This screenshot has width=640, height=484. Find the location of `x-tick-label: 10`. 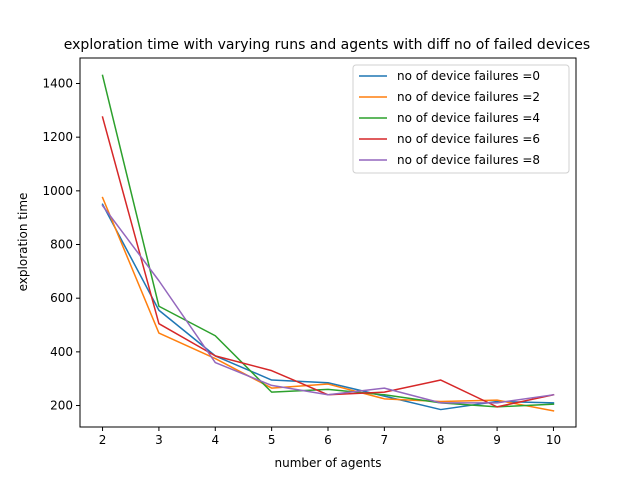

x-tick-label: 10 is located at coordinates (553, 440).